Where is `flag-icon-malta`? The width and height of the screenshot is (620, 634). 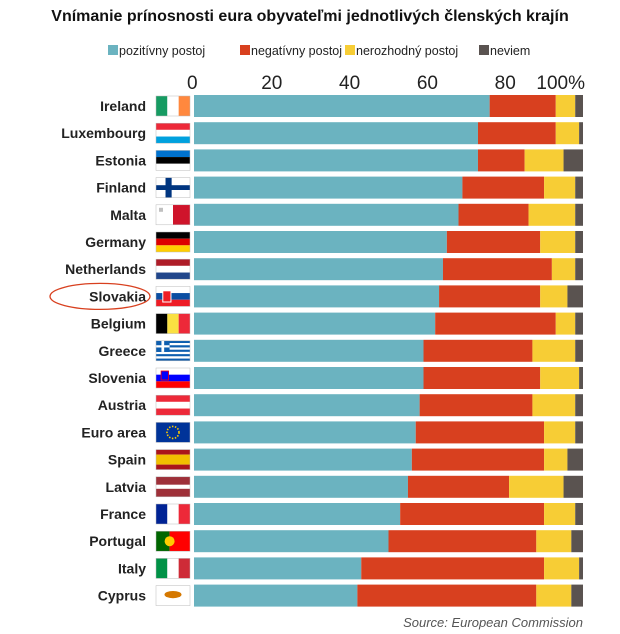
flag-icon-malta is located at coordinates (173, 215).